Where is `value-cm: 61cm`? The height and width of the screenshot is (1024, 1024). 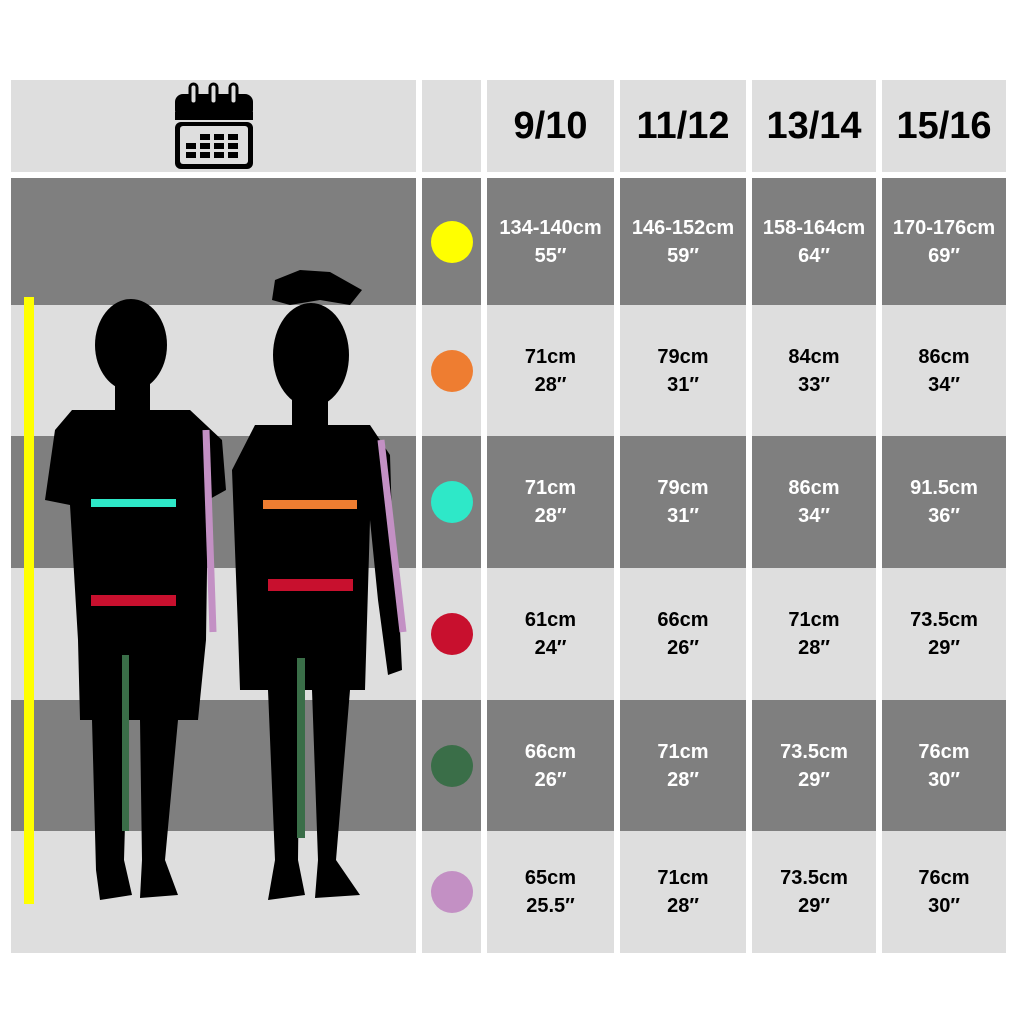 value-cm: 61cm is located at coordinates (550, 620).